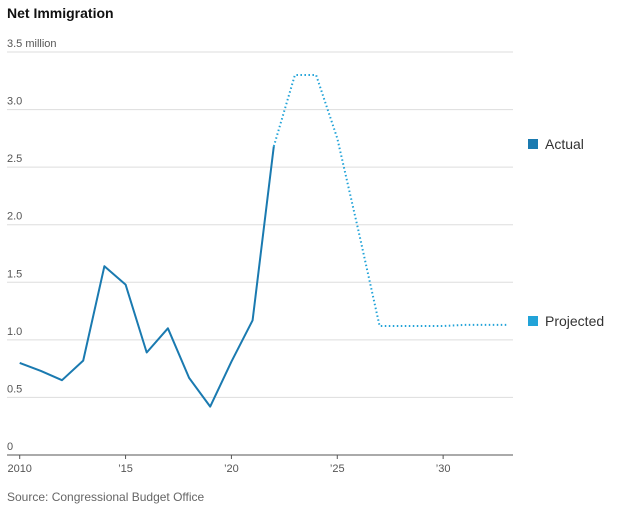 This screenshot has height=512, width=617. I want to click on x-tick-label: ’15, so click(125, 469).